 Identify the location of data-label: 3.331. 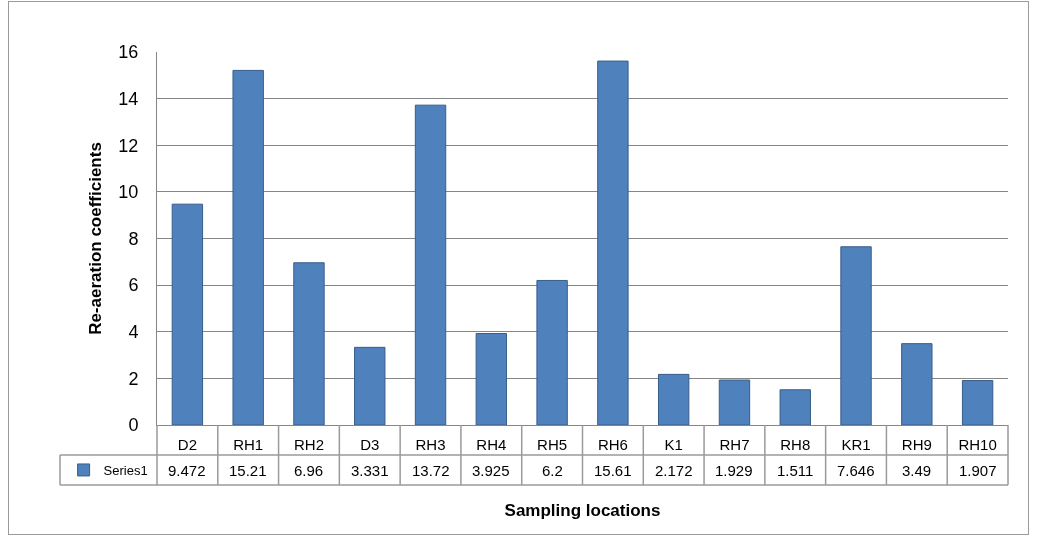
(370, 470).